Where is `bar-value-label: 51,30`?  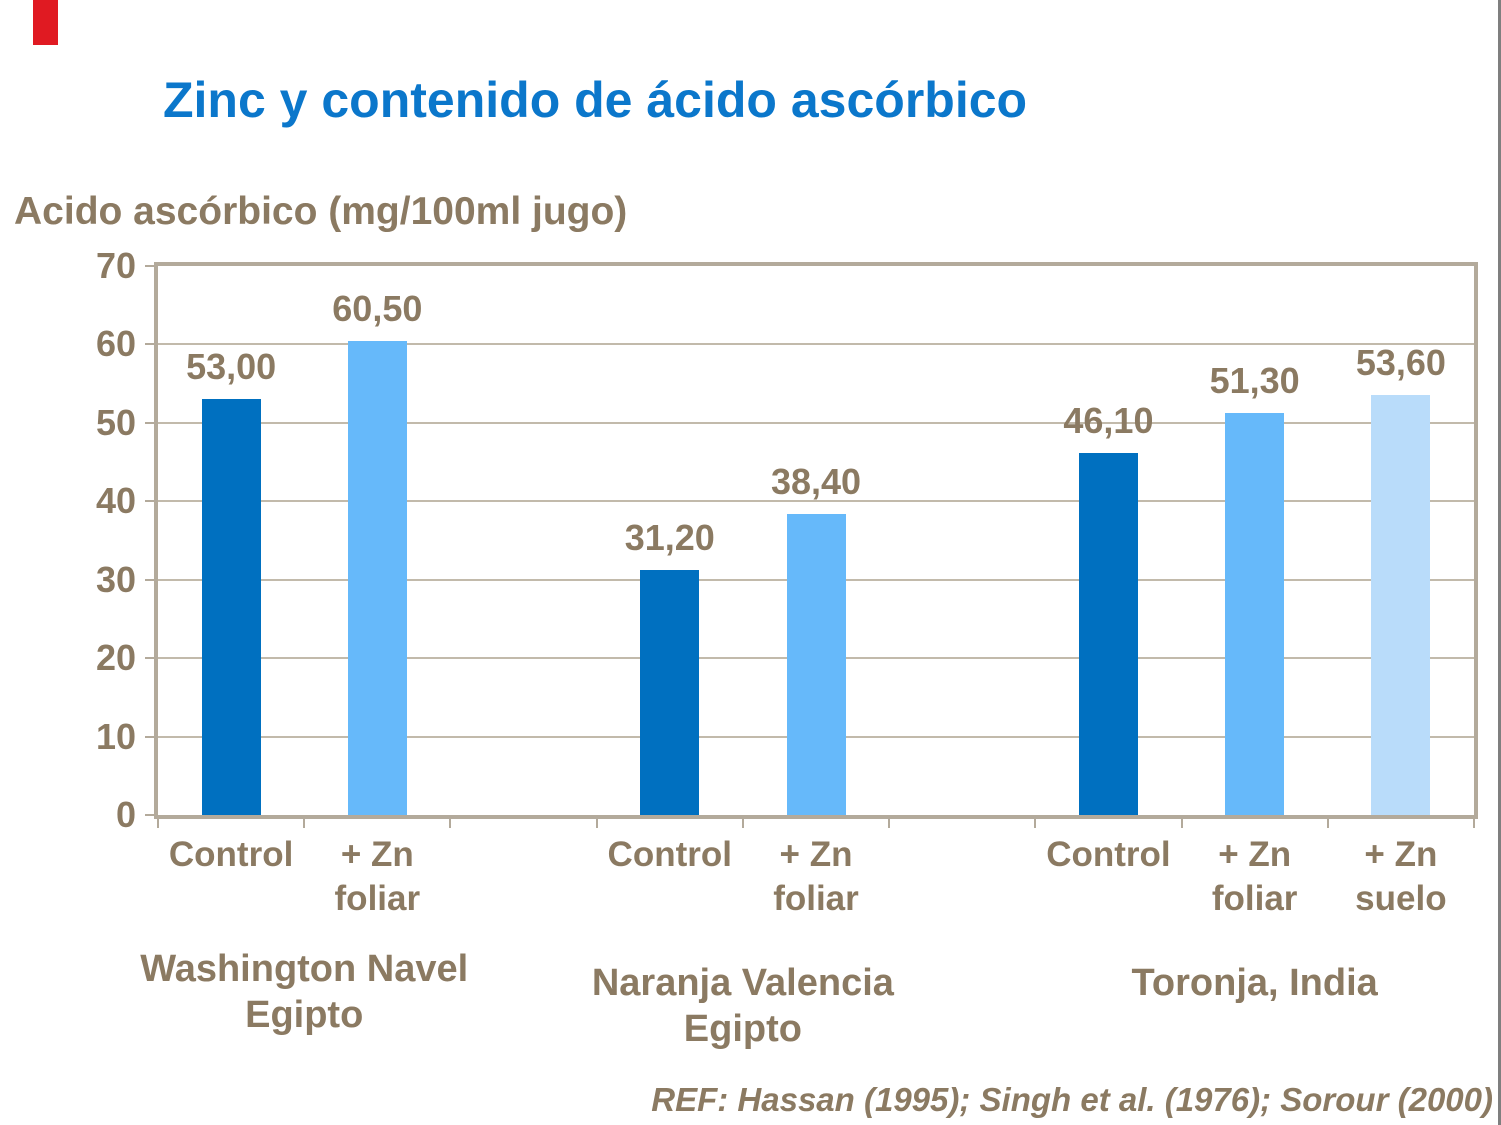 bar-value-label: 51,30 is located at coordinates (1254, 380).